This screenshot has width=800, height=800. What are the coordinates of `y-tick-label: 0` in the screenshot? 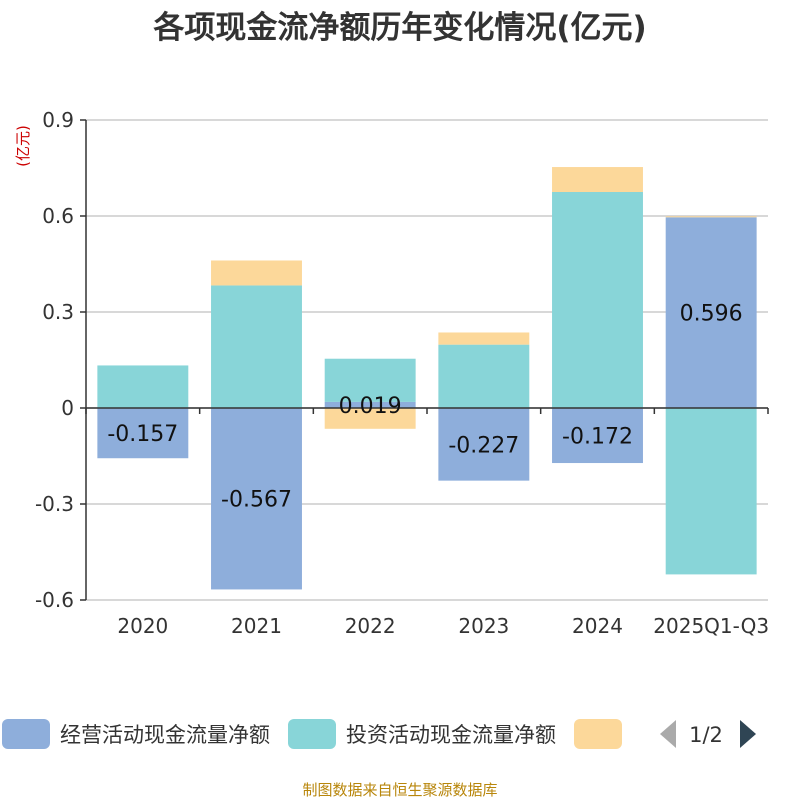 It's located at (67, 408).